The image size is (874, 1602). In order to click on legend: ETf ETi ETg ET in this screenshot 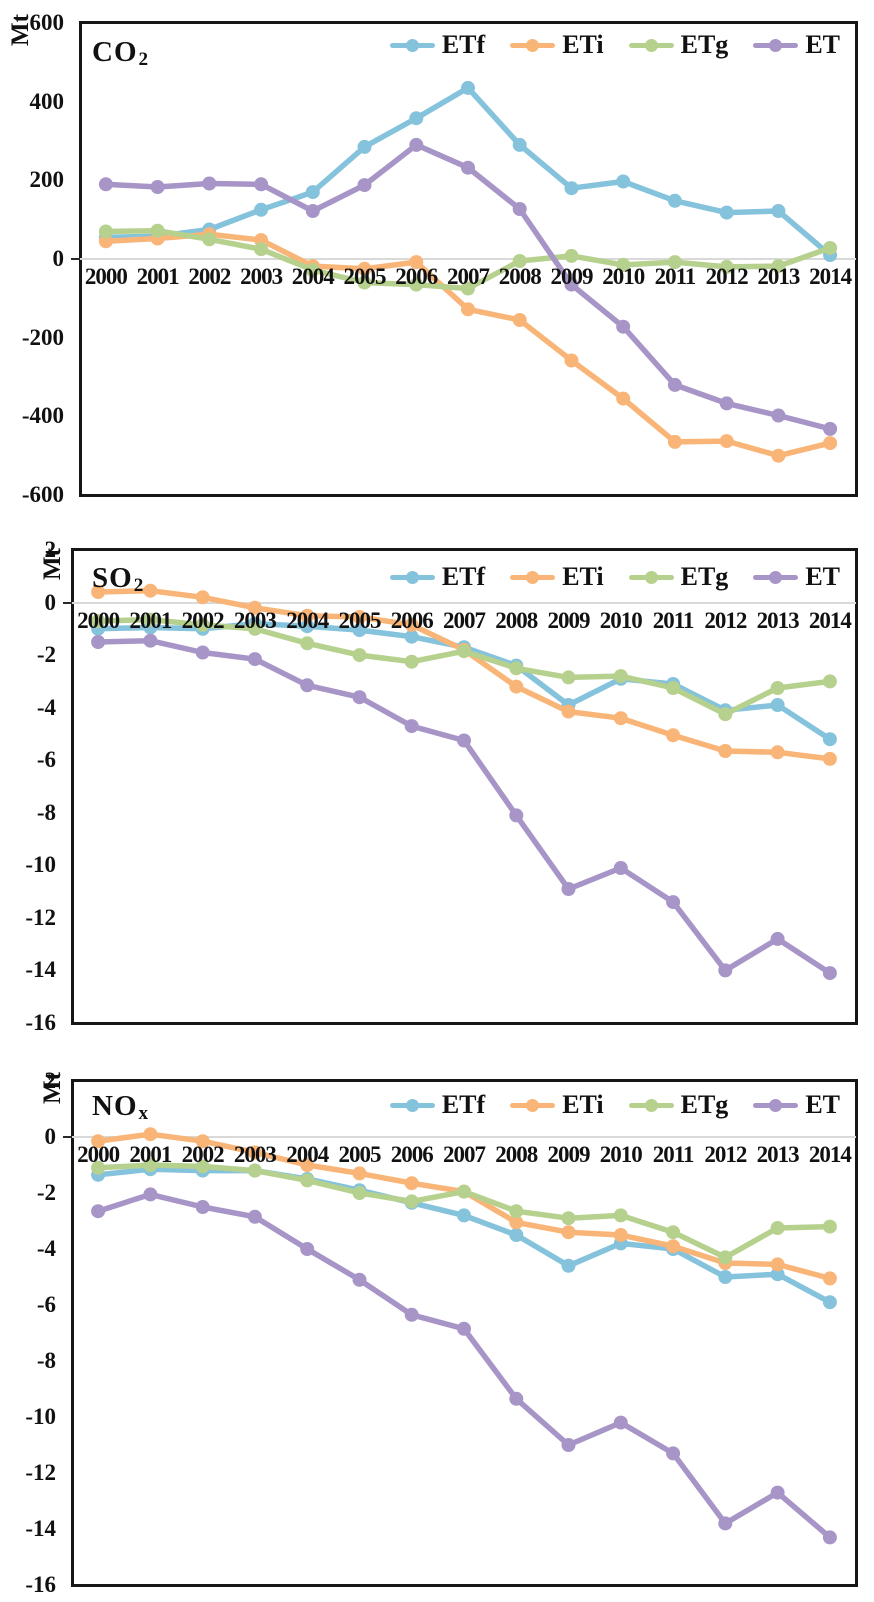, I will do `click(614, 1105)`.